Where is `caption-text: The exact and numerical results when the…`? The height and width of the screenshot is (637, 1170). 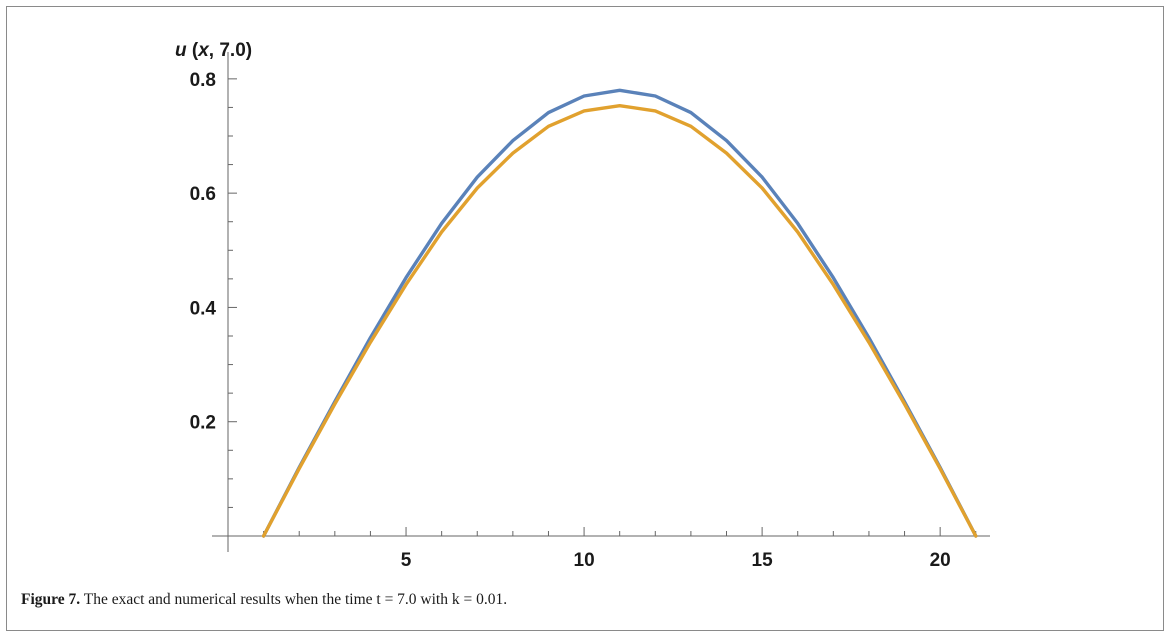
caption-text: The exact and numerical results when the… is located at coordinates (294, 599).